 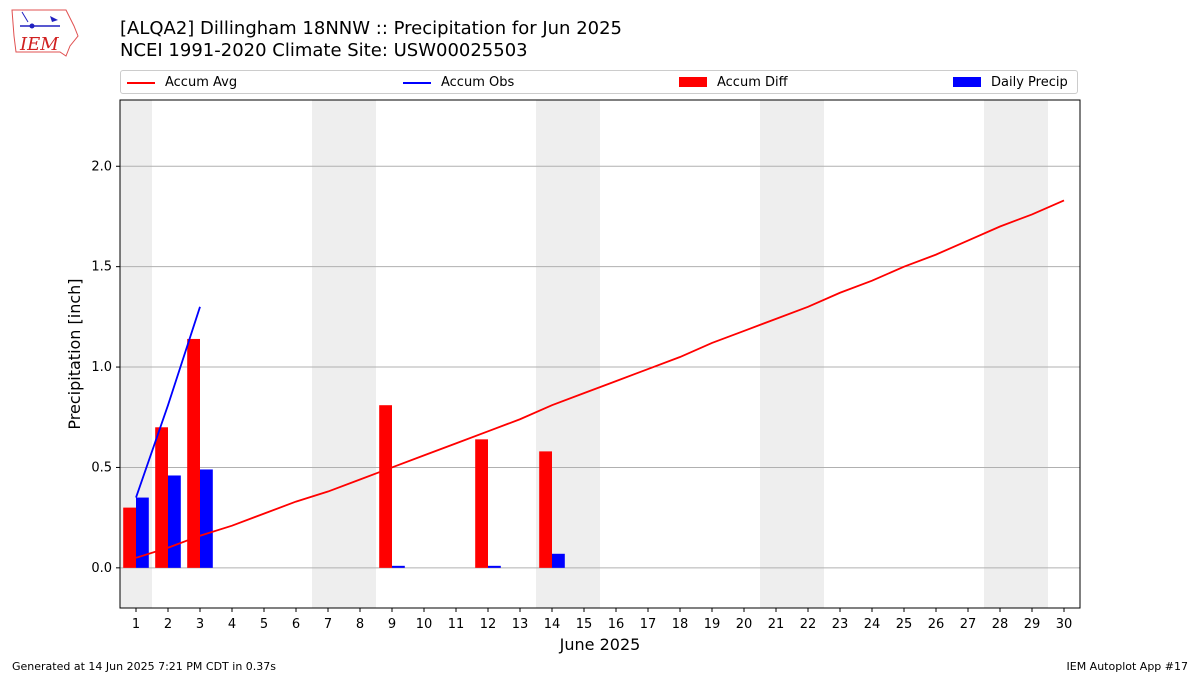 What do you see at coordinates (936, 624) in the screenshot?
I see `x-tick-label: 26` at bounding box center [936, 624].